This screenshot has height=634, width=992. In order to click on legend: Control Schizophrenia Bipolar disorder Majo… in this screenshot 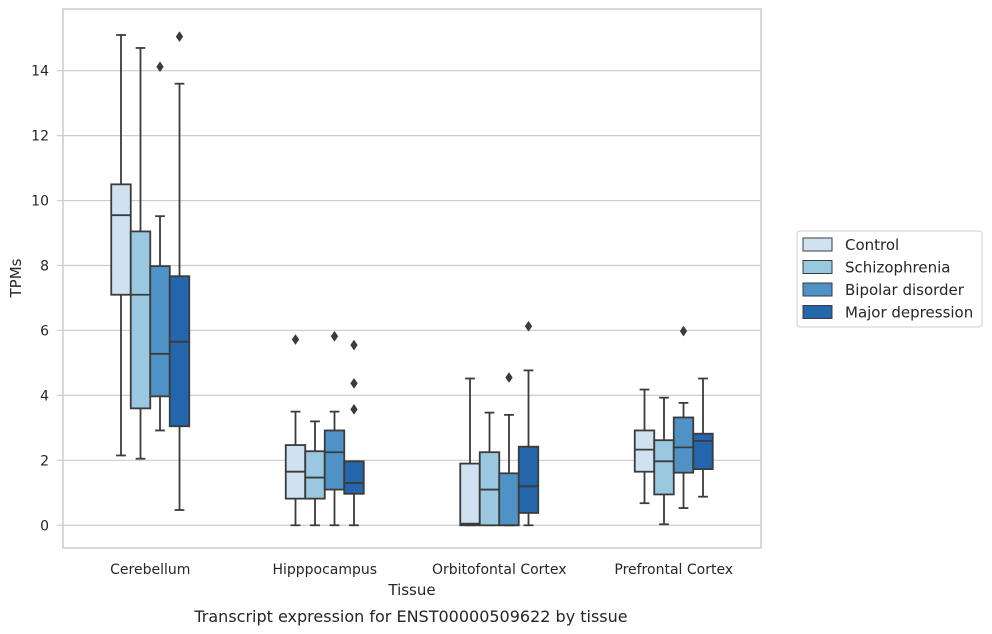, I will do `click(889, 279)`.